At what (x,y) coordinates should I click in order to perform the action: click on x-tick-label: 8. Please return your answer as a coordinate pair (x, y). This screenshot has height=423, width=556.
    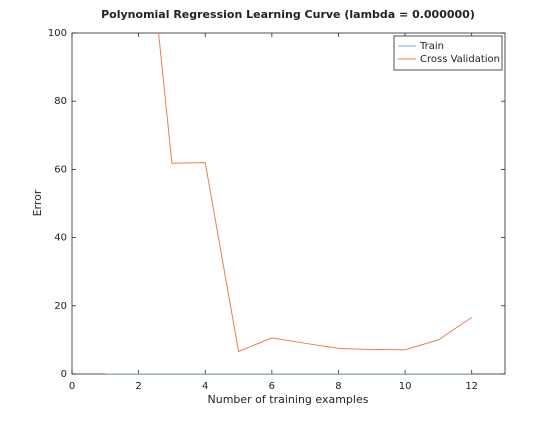
    Looking at the image, I should click on (338, 386).